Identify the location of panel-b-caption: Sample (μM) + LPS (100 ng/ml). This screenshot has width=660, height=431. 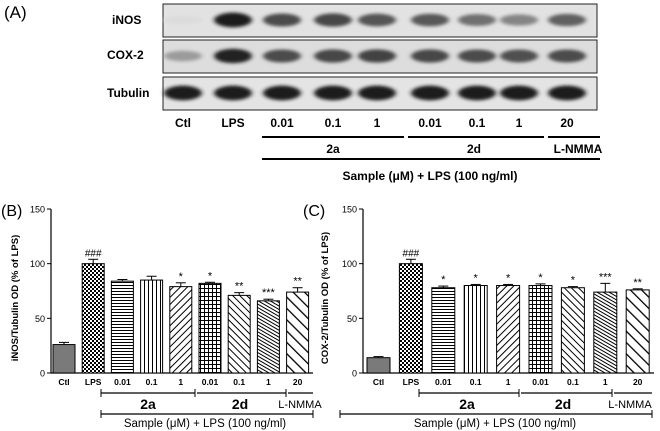
(205, 424).